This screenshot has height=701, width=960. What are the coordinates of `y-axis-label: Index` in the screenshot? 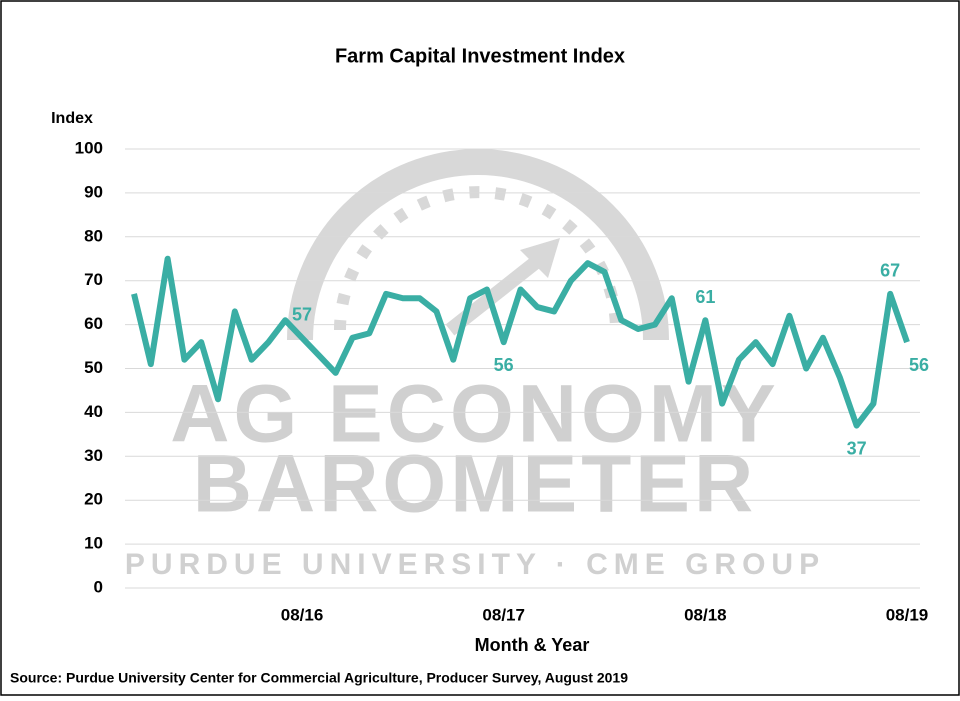 It's located at (72, 118).